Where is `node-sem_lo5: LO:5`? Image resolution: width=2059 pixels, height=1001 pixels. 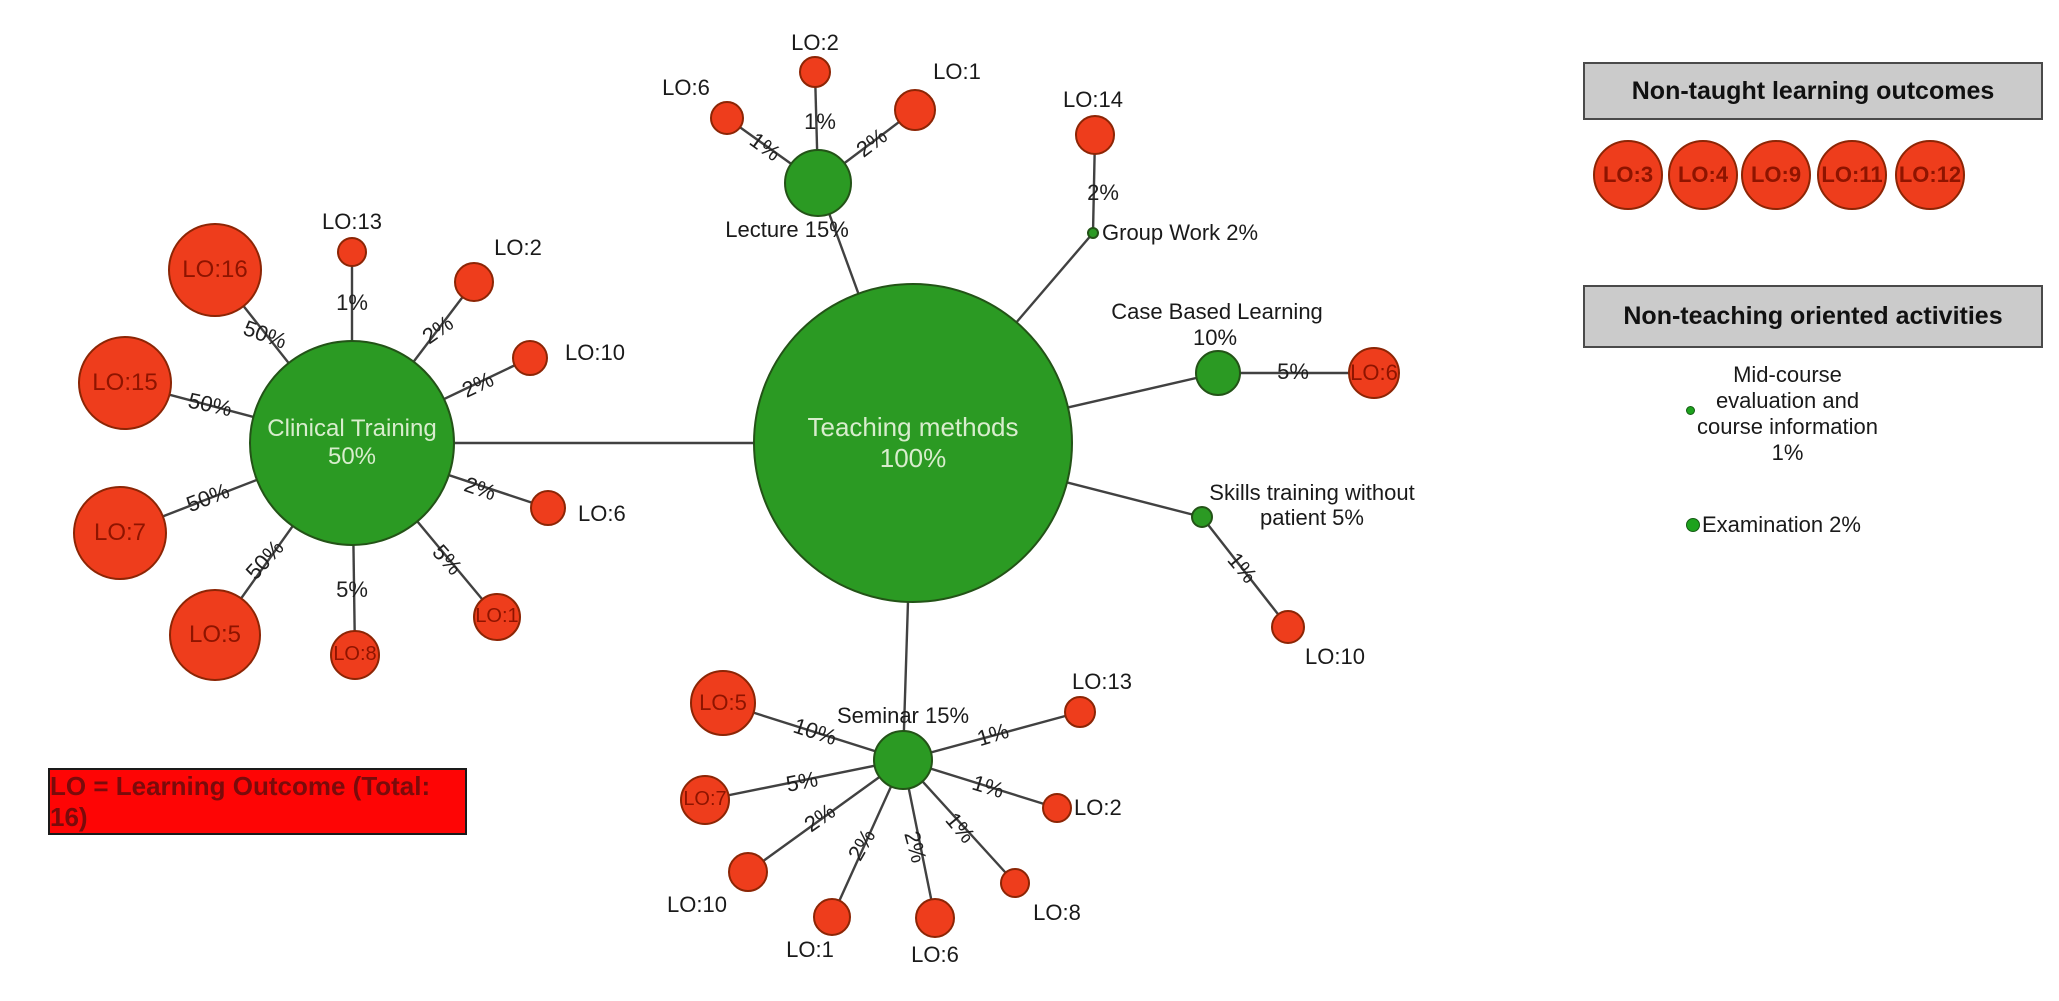 node-sem_lo5: LO:5 is located at coordinates (723, 703).